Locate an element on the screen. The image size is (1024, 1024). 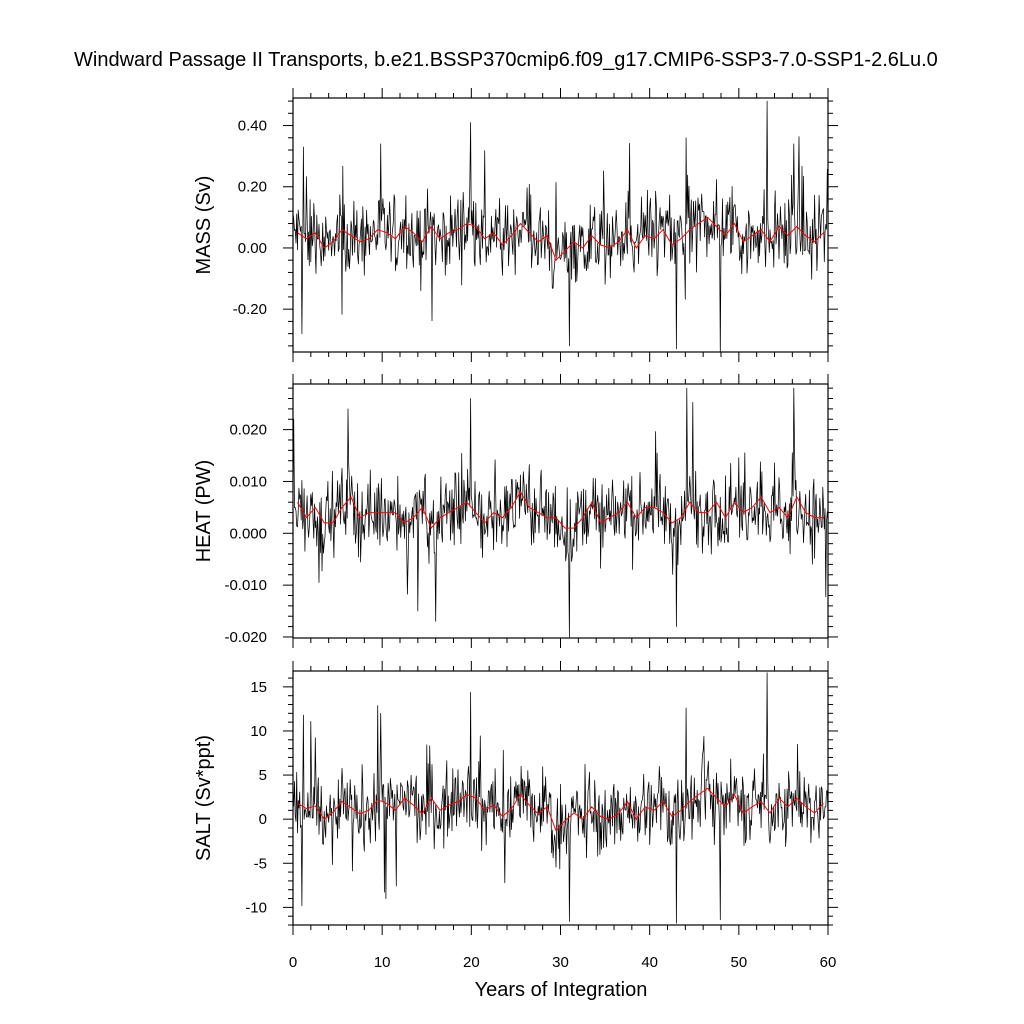
y-axis-title: MASS (Sv) is located at coordinates (204, 225).